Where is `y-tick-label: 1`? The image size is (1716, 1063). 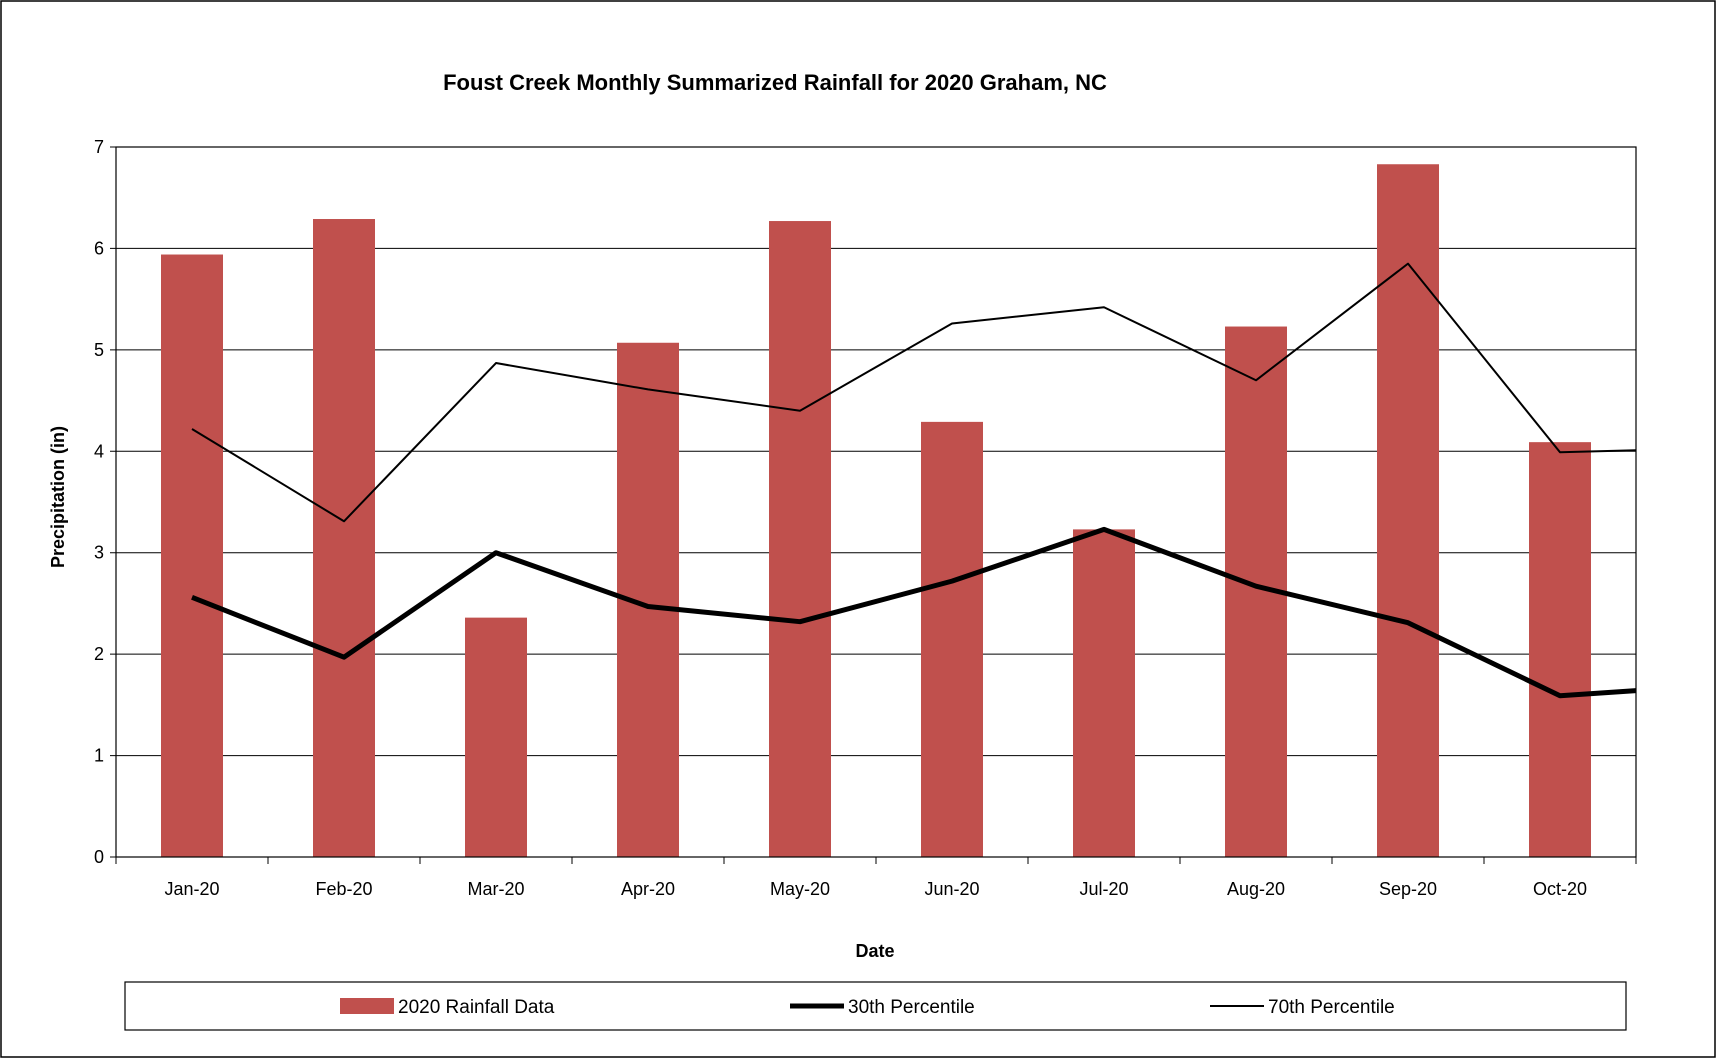
y-tick-label: 1 is located at coordinates (99, 756).